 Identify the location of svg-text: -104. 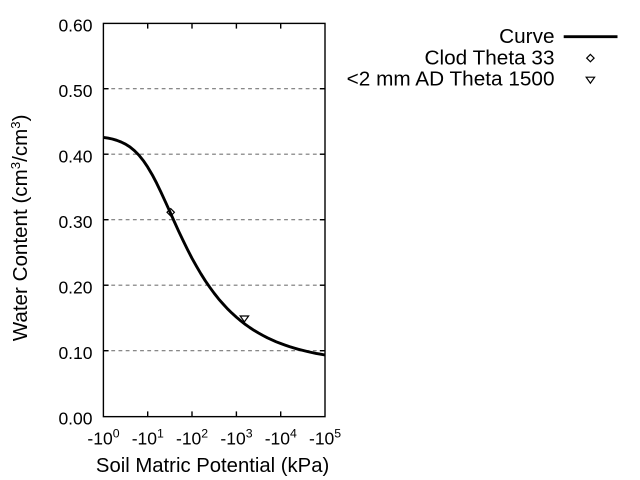
(281, 438).